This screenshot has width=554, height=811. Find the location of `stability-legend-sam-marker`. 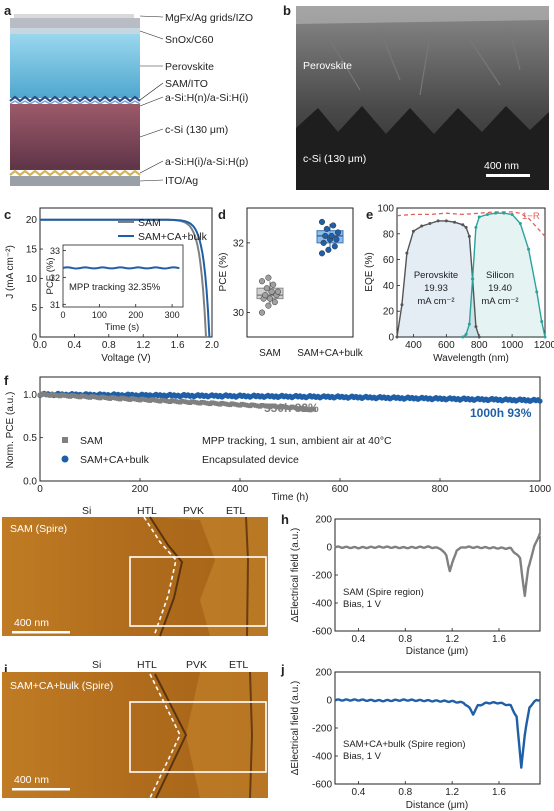

stability-legend-sam-marker is located at coordinates (65, 440).